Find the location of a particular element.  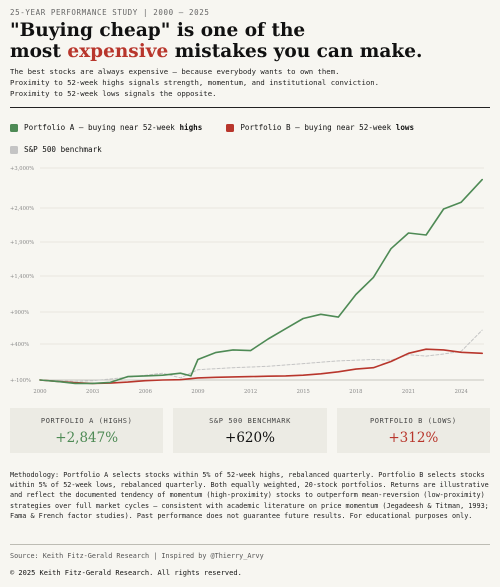

y-tick-label: +400% is located at coordinates (19, 345).